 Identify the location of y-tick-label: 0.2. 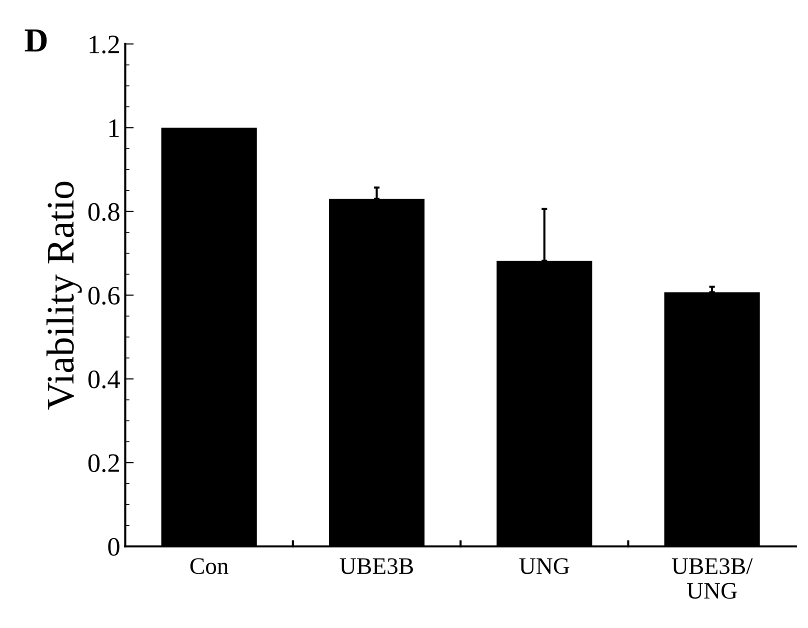
(103, 463).